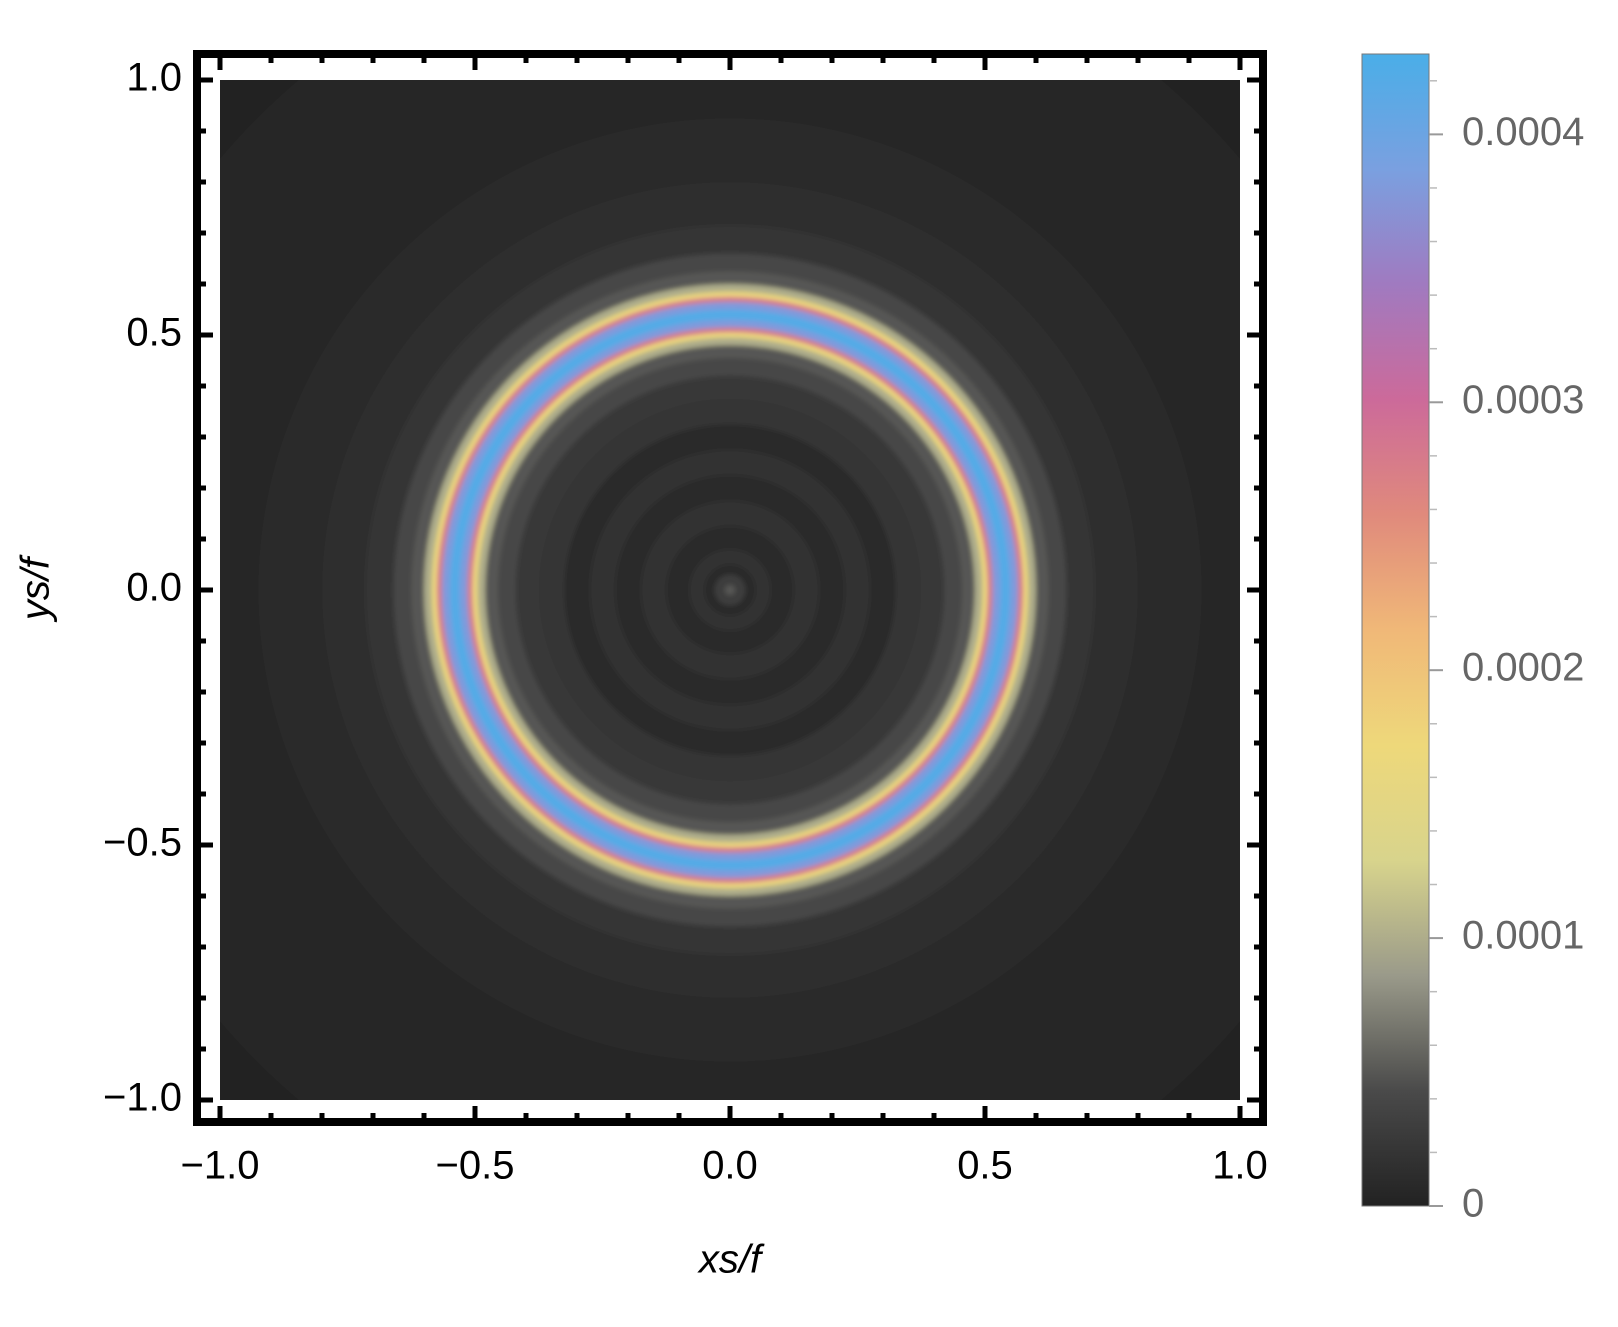 Image resolution: width=1618 pixels, height=1327 pixels. I want to click on colorbar-tick-label: 0, so click(1473, 1204).